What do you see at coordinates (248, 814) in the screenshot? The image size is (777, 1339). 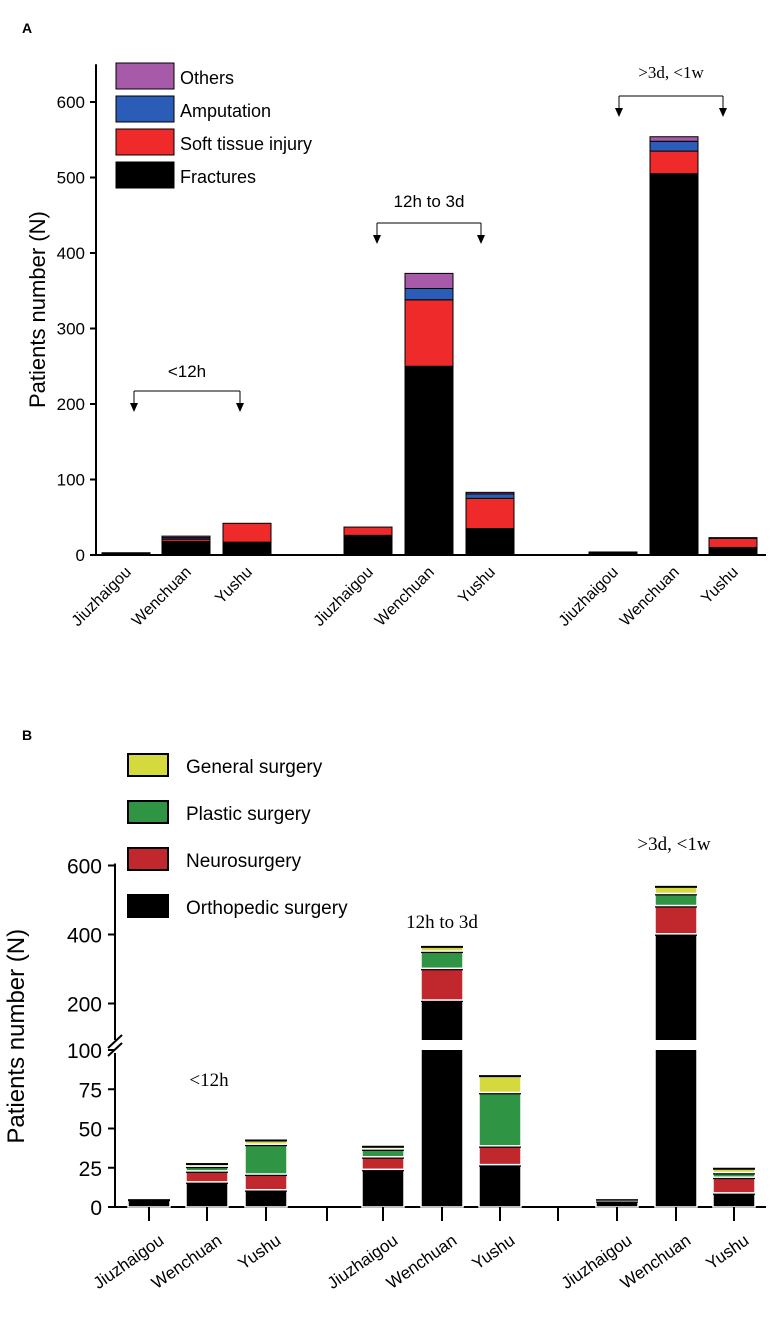 I see `b-legend-label: Plastic surgery` at bounding box center [248, 814].